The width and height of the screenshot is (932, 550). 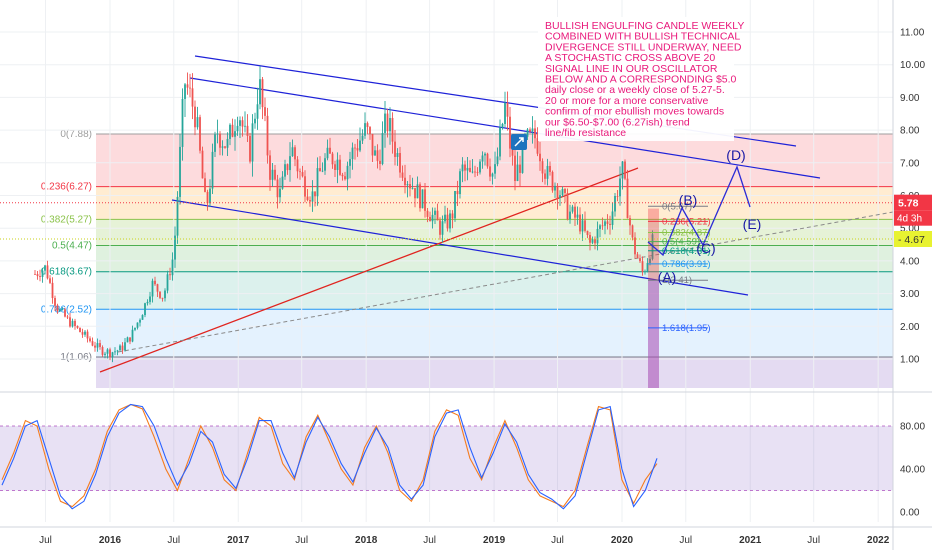 What do you see at coordinates (667, 277) in the screenshot?
I see `wave-label: (A)` at bounding box center [667, 277].